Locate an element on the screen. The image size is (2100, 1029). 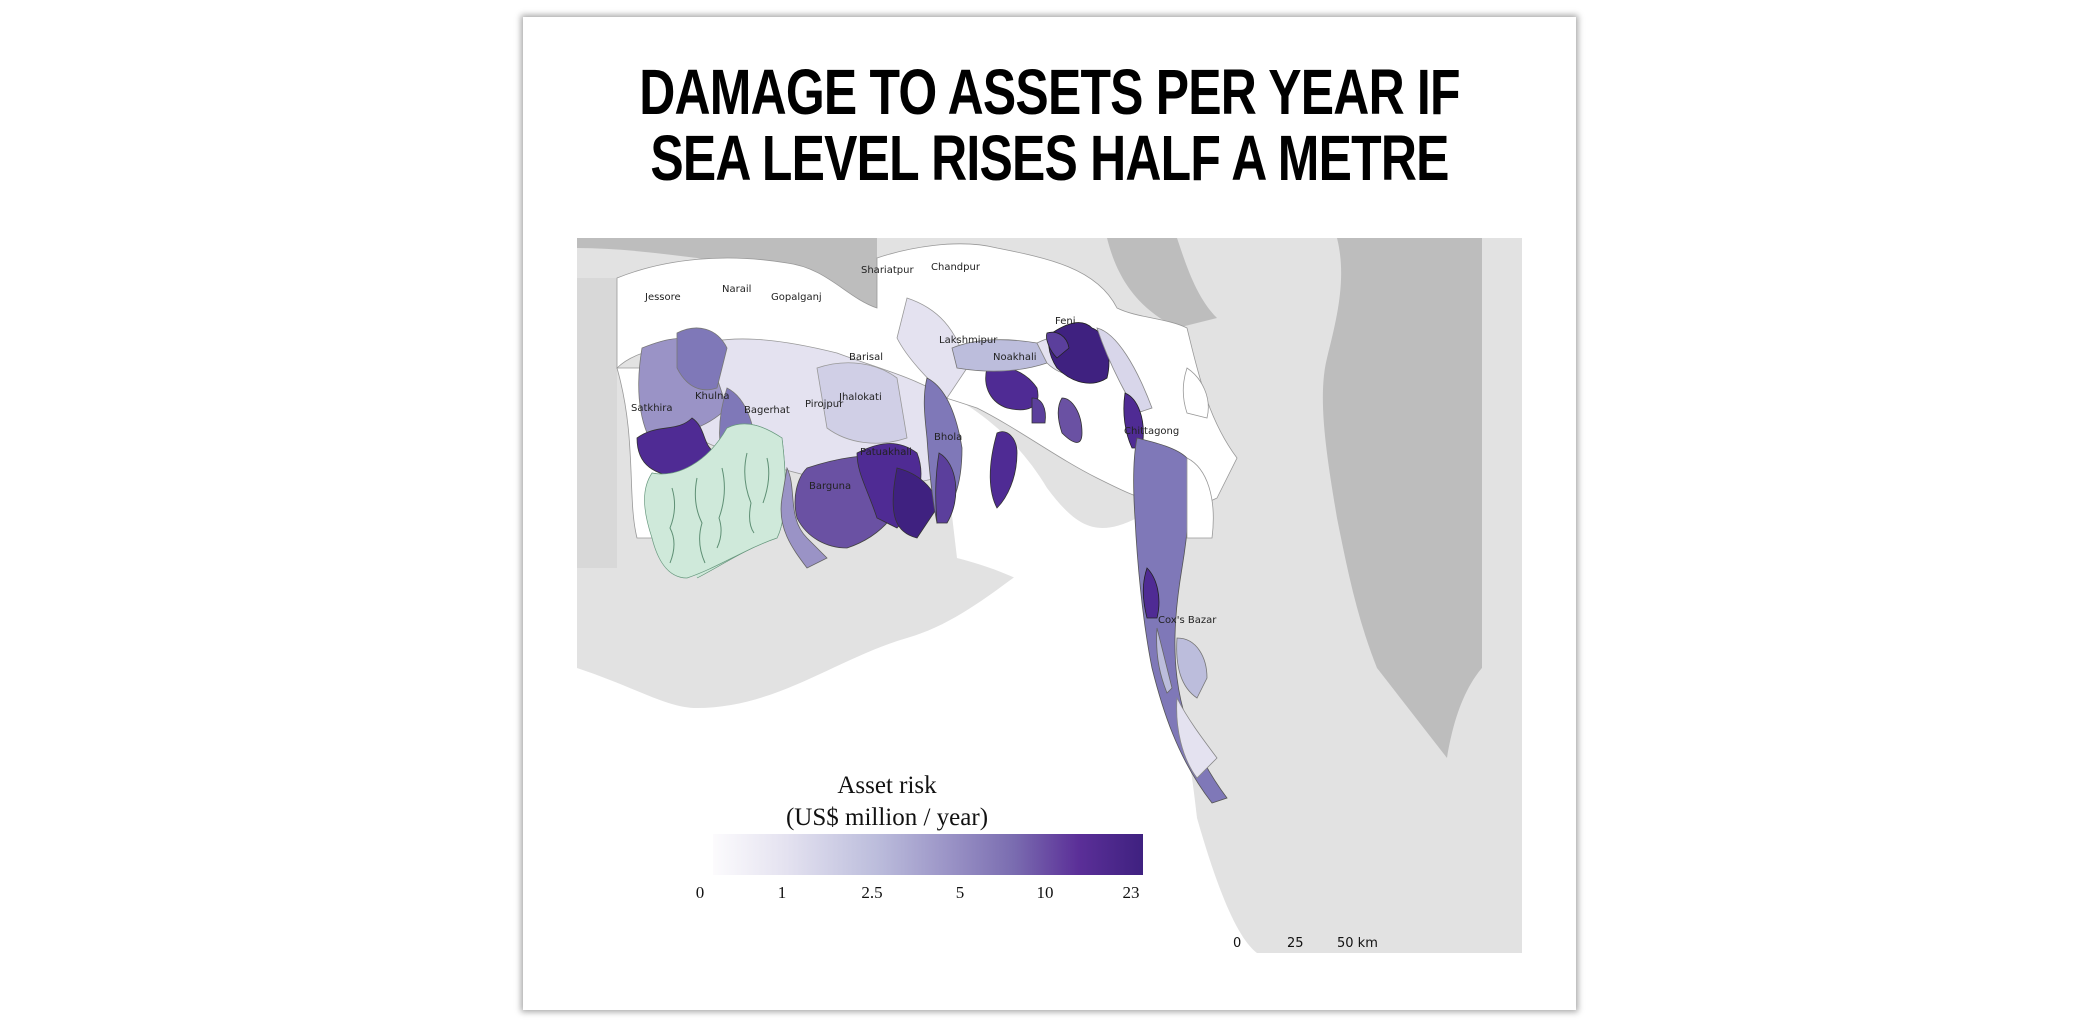
legend-title-line-1: Asset risk is located at coordinates (887, 785).